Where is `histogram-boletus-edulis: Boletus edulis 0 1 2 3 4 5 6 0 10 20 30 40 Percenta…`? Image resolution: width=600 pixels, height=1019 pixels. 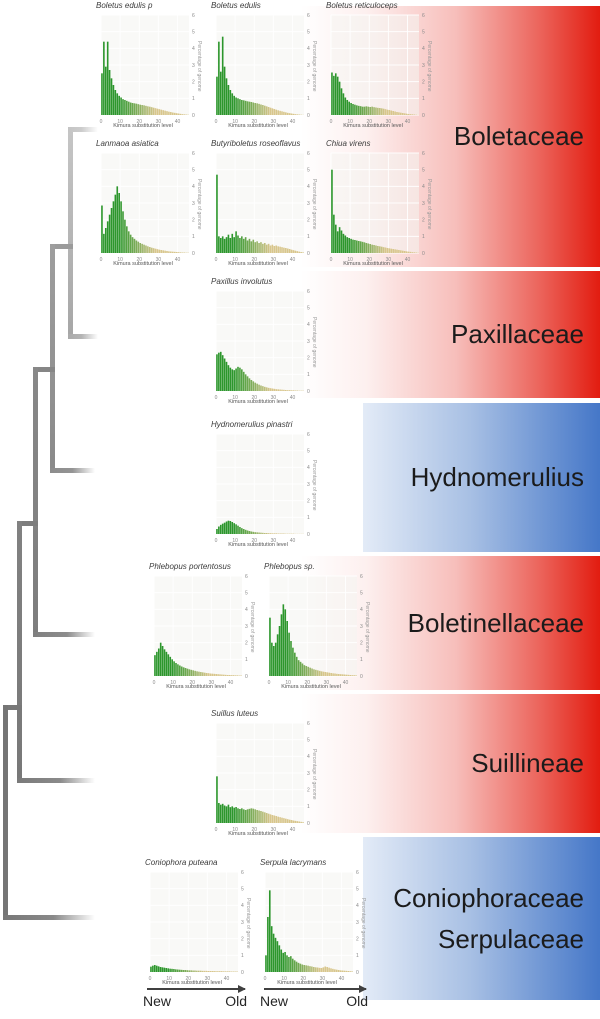 histogram-boletus-edulis: Boletus edulis 0 1 2 3 4 5 6 0 10 20 30 40 Percenta… is located at coordinates (265, 68).